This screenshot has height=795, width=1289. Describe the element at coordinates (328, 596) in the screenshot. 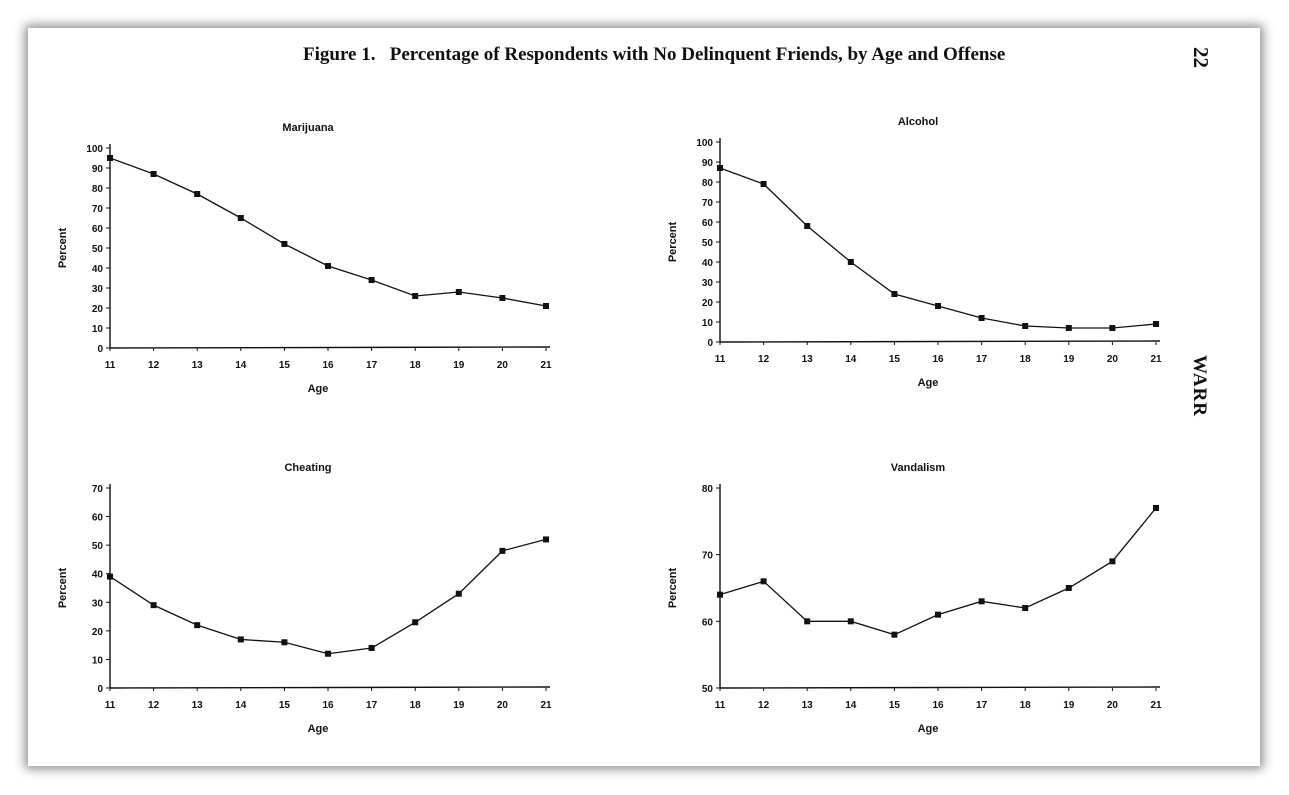

I see `series-line` at that location.